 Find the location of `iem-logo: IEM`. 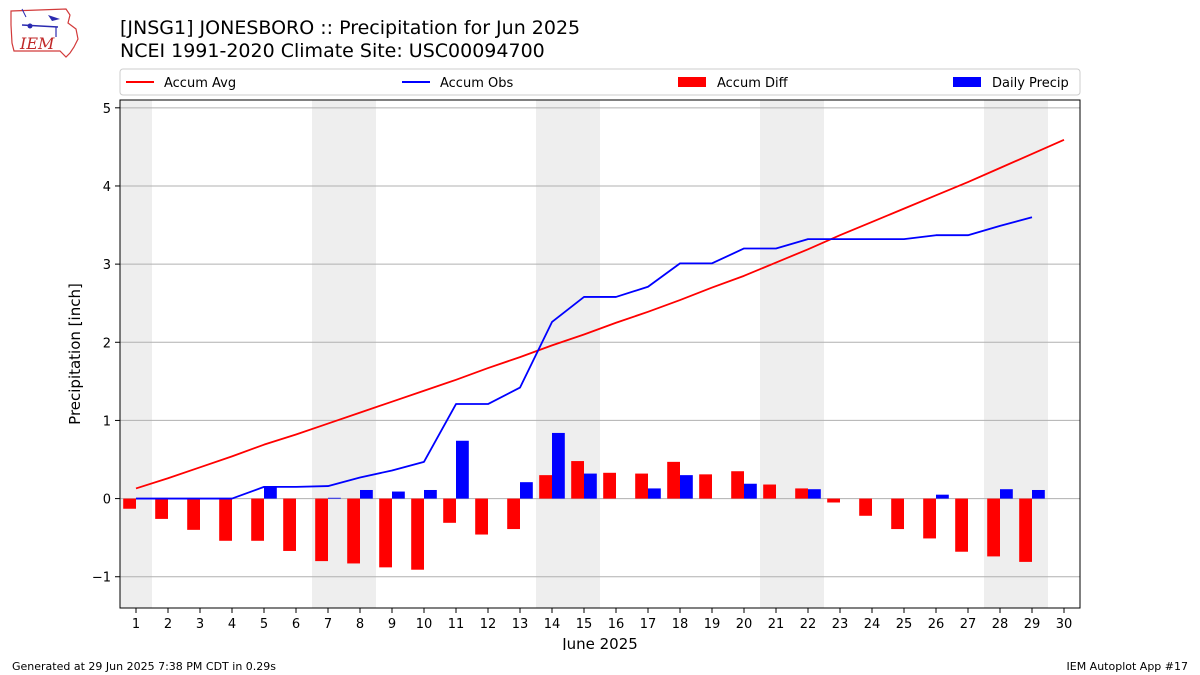

iem-logo: IEM is located at coordinates (44, 33).